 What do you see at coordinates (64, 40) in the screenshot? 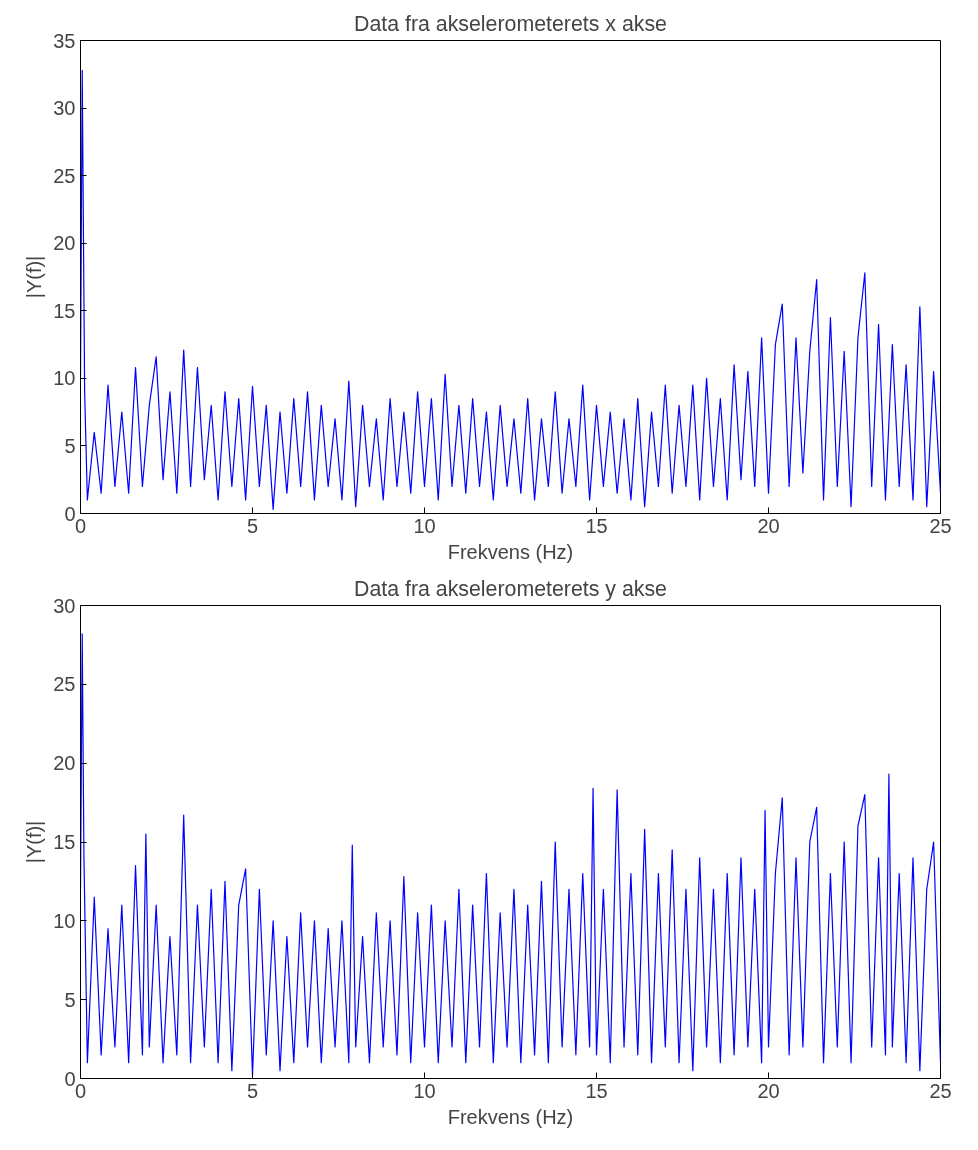
I see `y-tick-label: 35` at bounding box center [64, 40].